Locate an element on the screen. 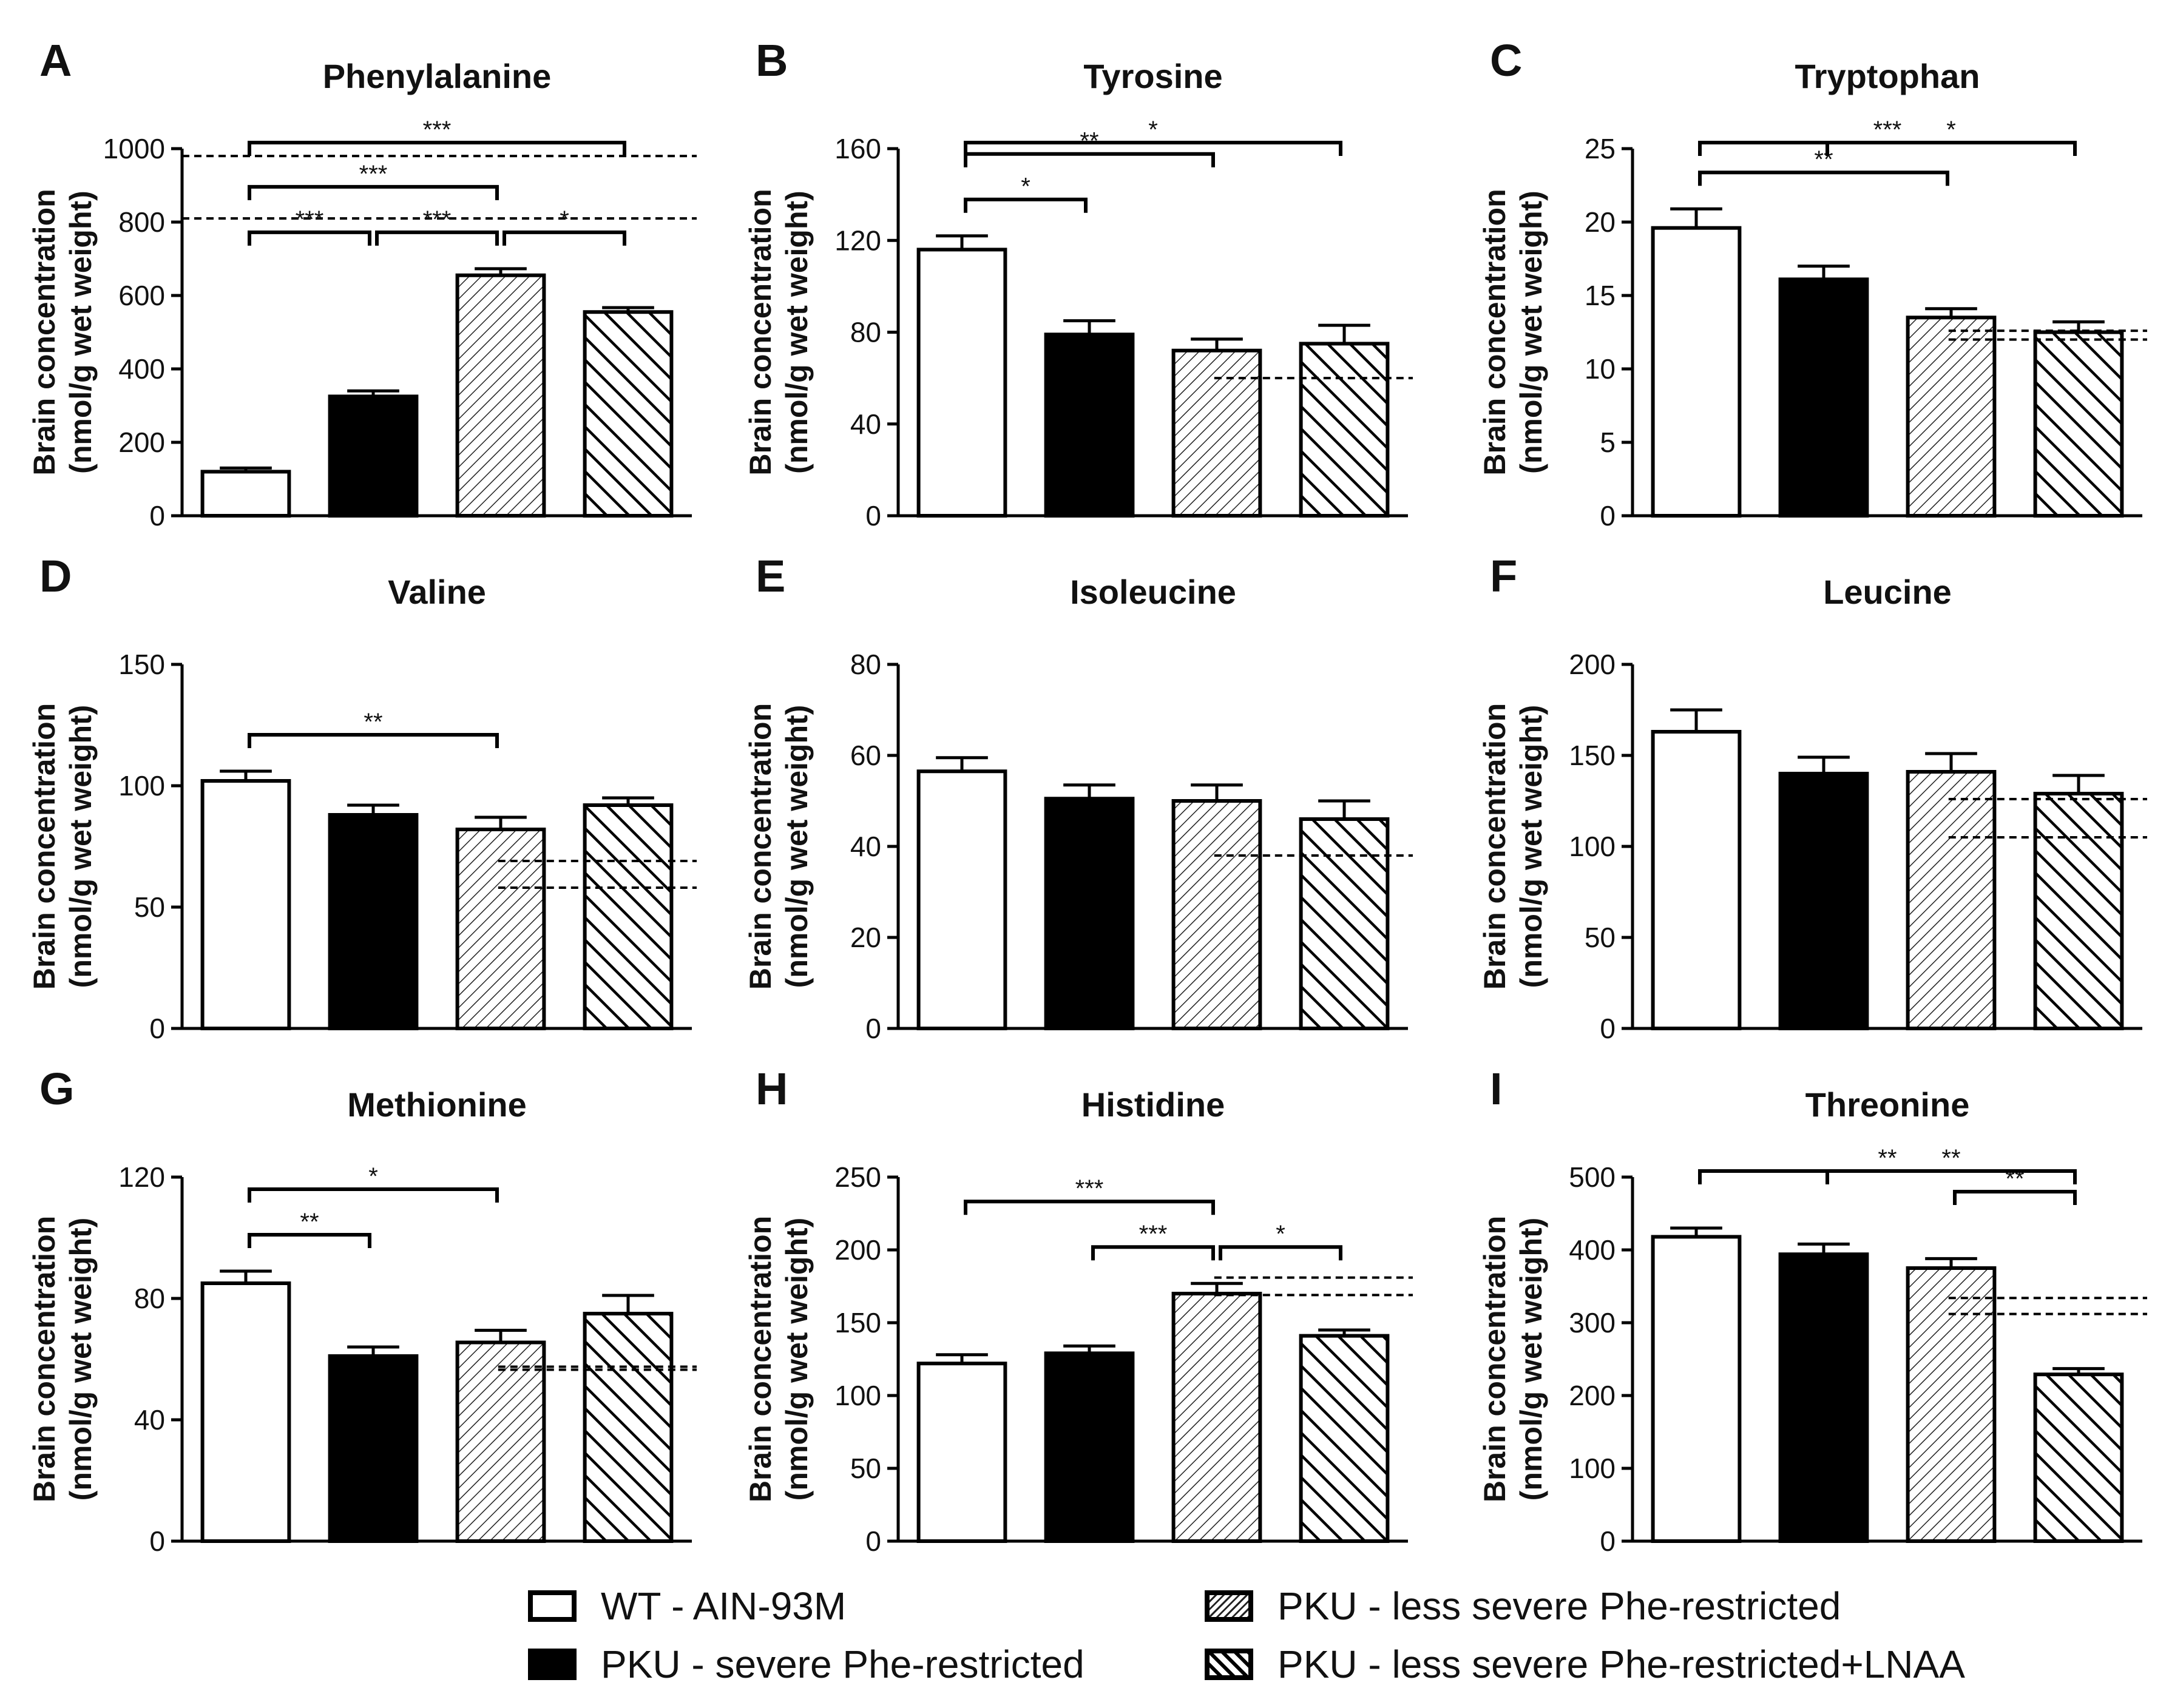  chart-title: Leucine is located at coordinates (1887, 592).